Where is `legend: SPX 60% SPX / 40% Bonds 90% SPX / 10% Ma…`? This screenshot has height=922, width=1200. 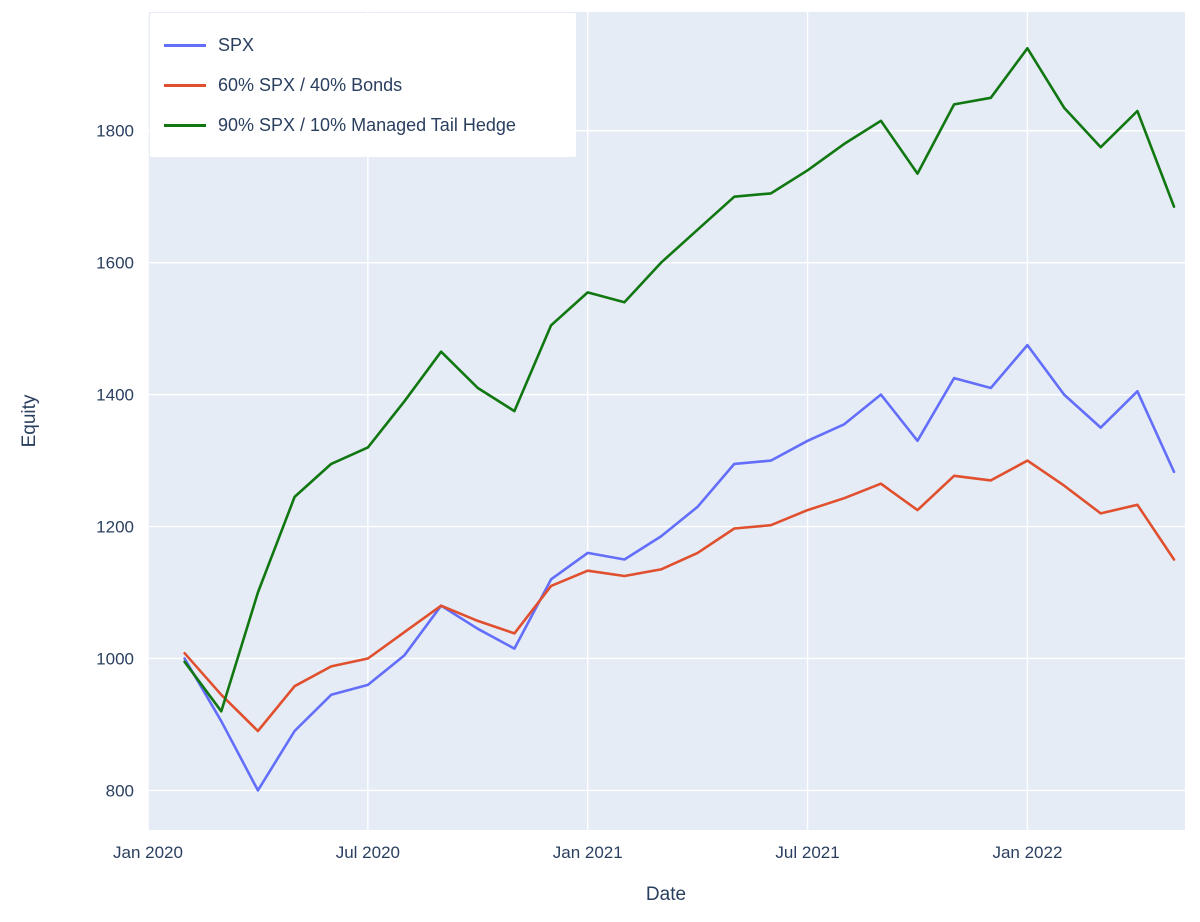
legend: SPX 60% SPX / 40% Bonds 90% SPX / 10% Ma… is located at coordinates (363, 85).